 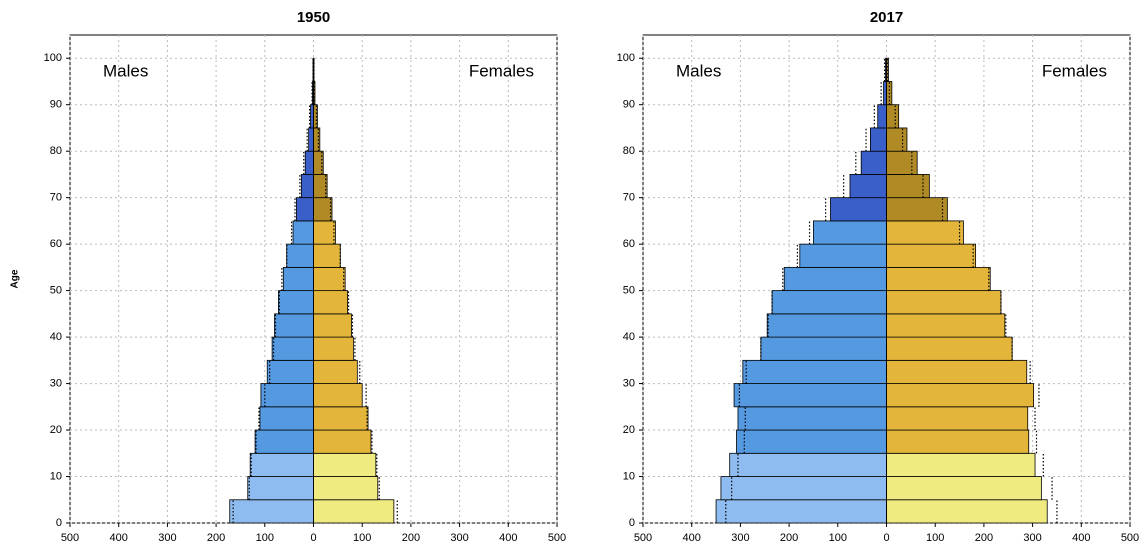 What do you see at coordinates (313, 17) in the screenshot?
I see `chart-title: 1950` at bounding box center [313, 17].